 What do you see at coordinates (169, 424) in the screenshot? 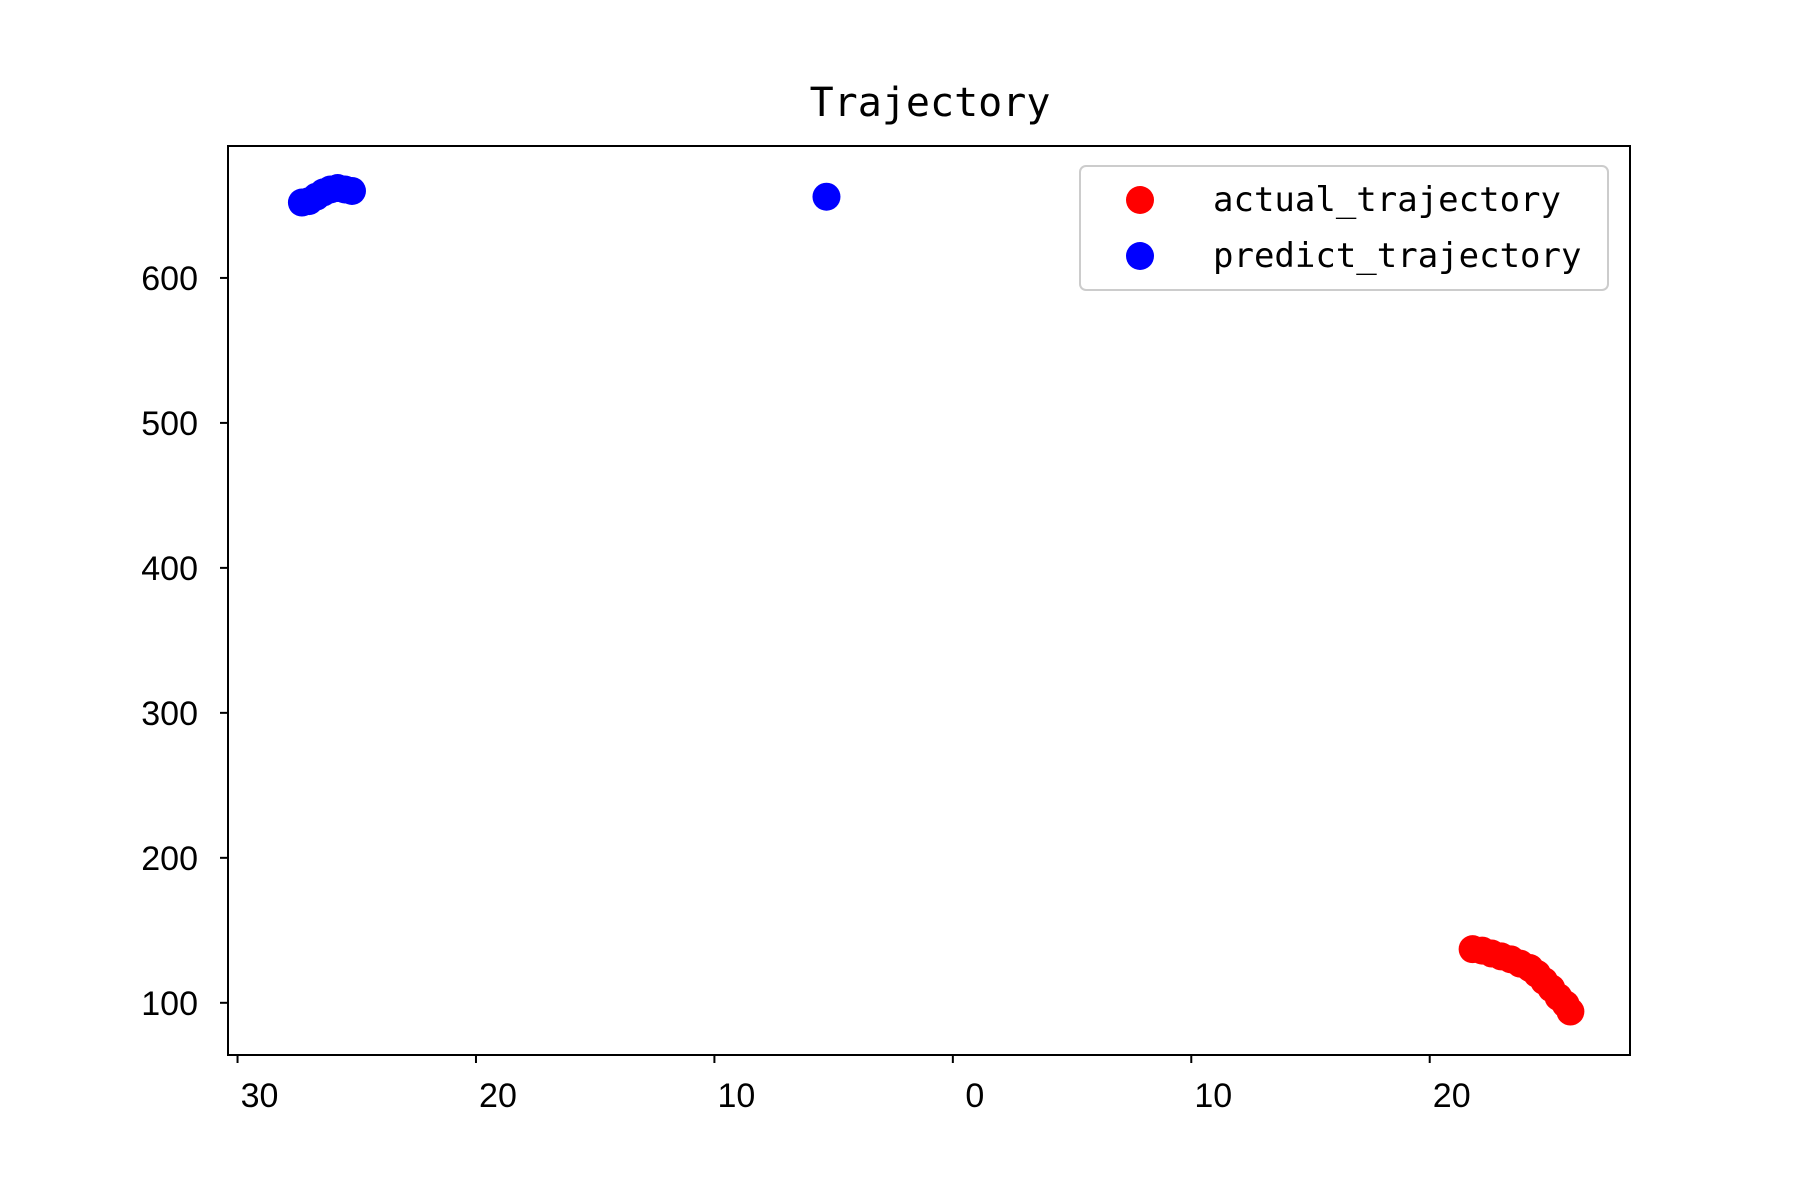
I see `y-tick-label: 500` at bounding box center [169, 424].